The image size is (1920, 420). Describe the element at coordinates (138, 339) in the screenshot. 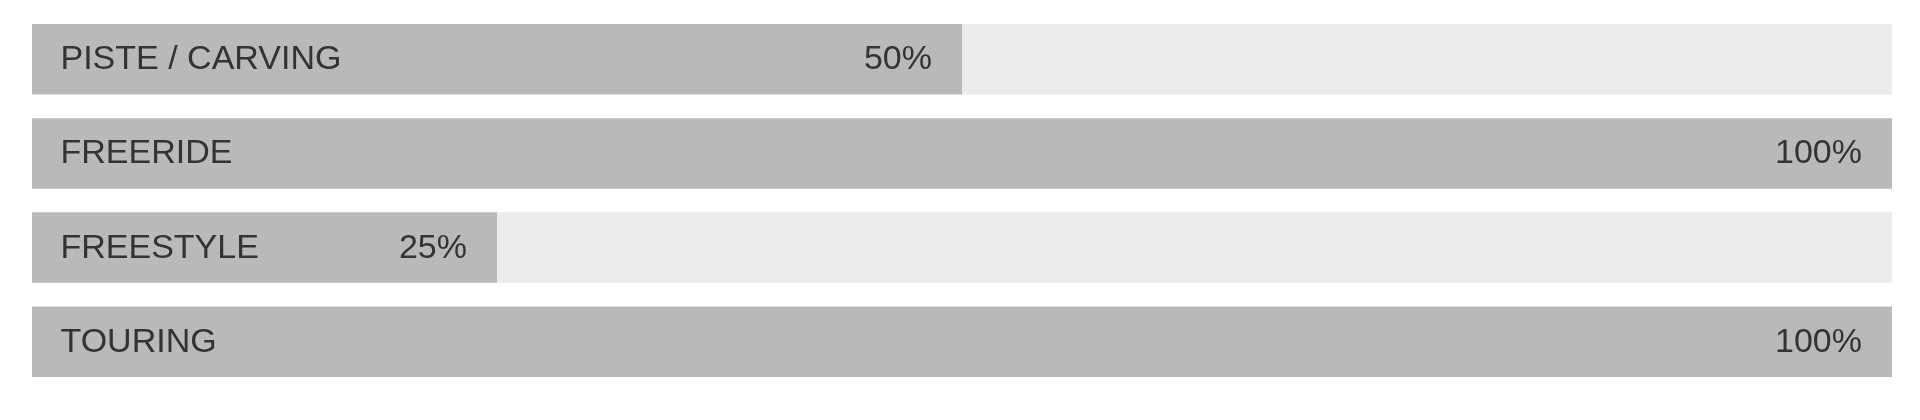

I see `y-tick-label: TOURING` at that location.